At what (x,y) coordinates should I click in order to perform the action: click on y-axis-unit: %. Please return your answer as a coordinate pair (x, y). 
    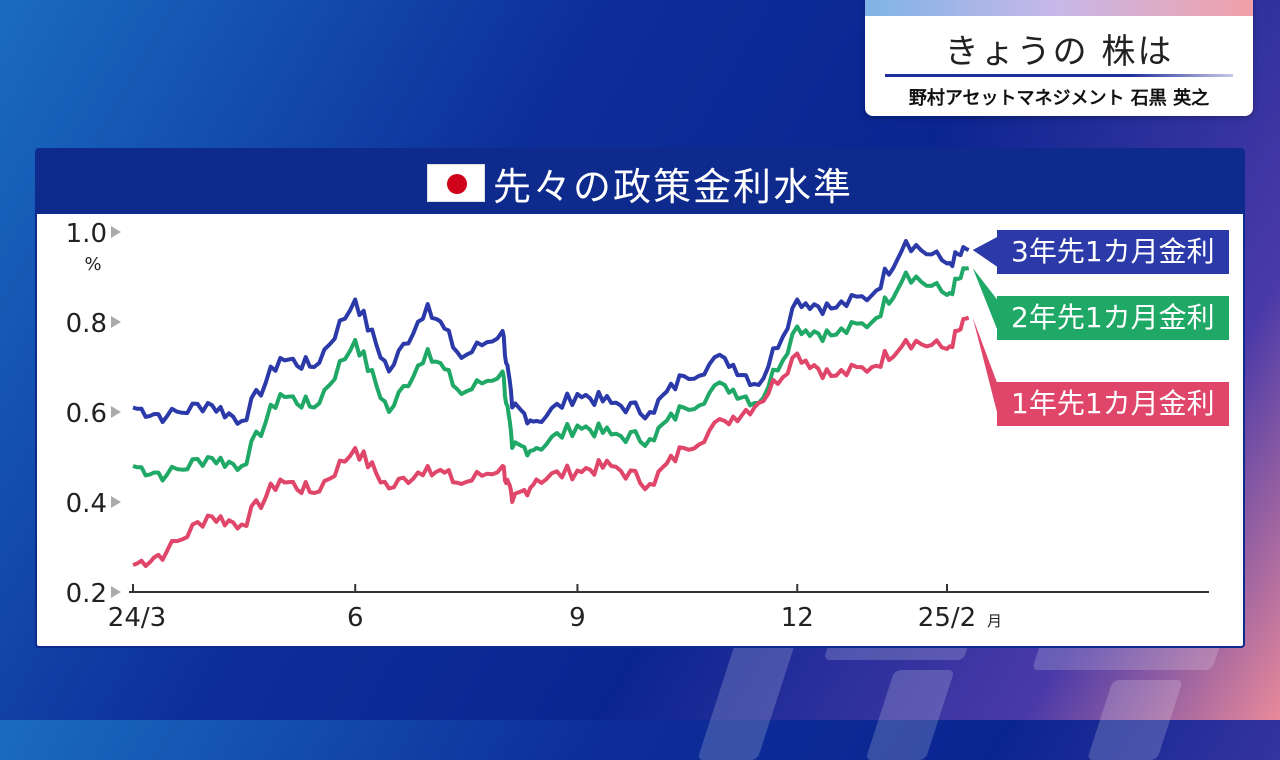
    Looking at the image, I should click on (92, 264).